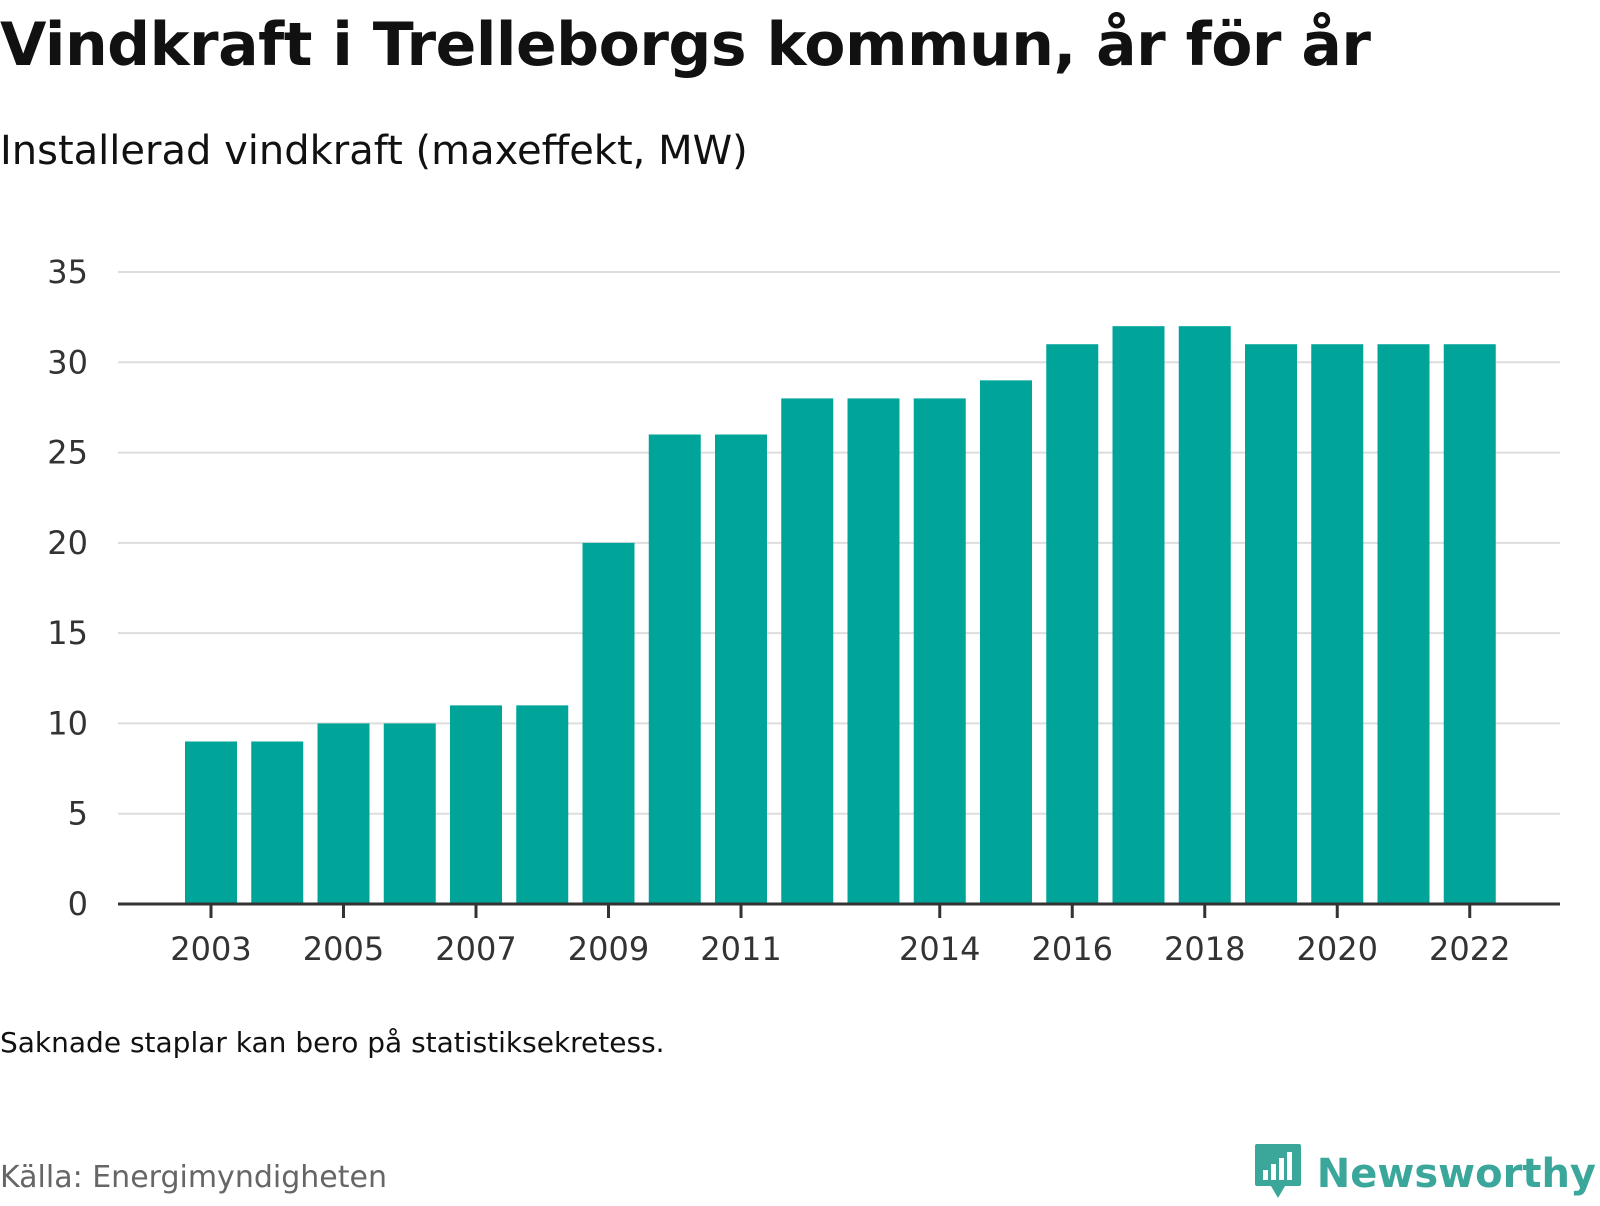 This screenshot has width=1600, height=1206. Describe the element at coordinates (476, 804) in the screenshot. I see `bar-2007` at that location.